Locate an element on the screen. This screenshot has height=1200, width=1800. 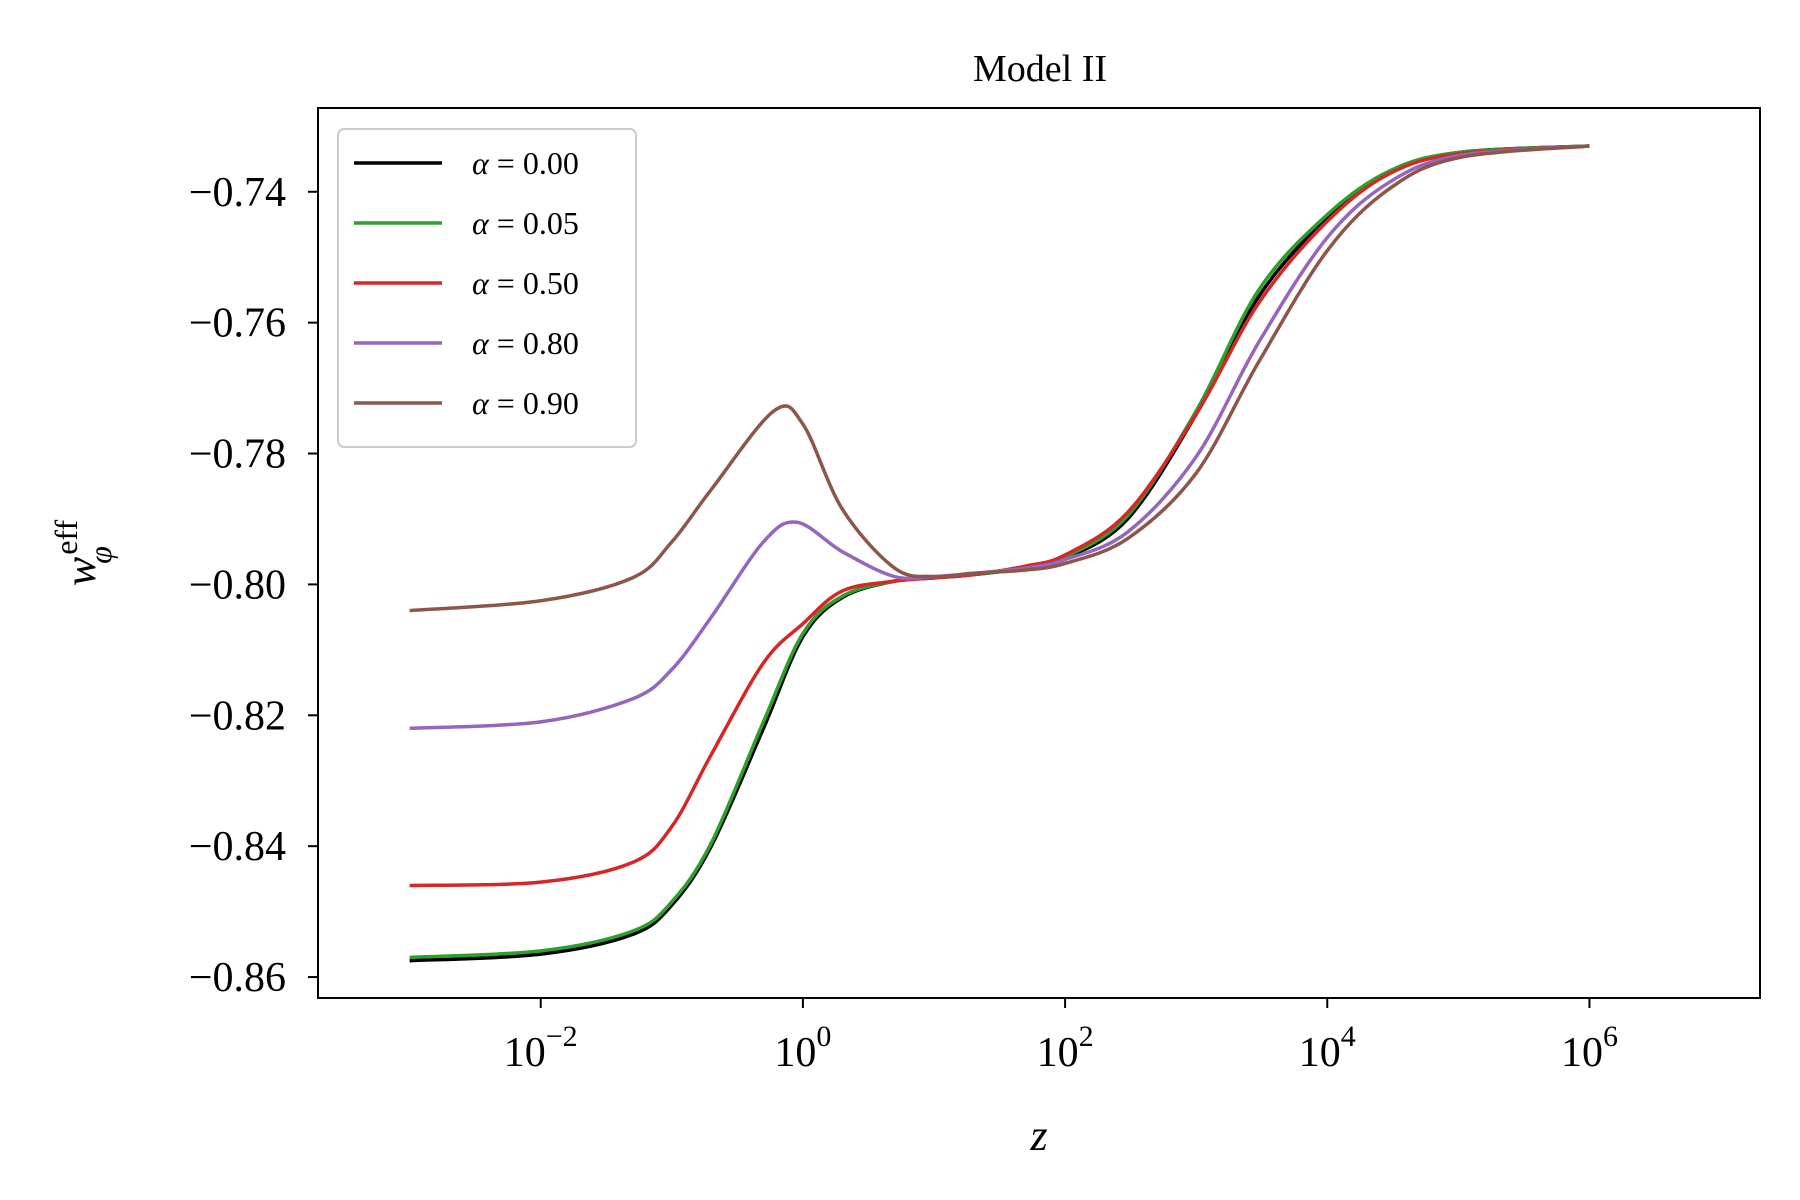
x-tick-label-2: 10² is located at coordinates (1065, 1048).